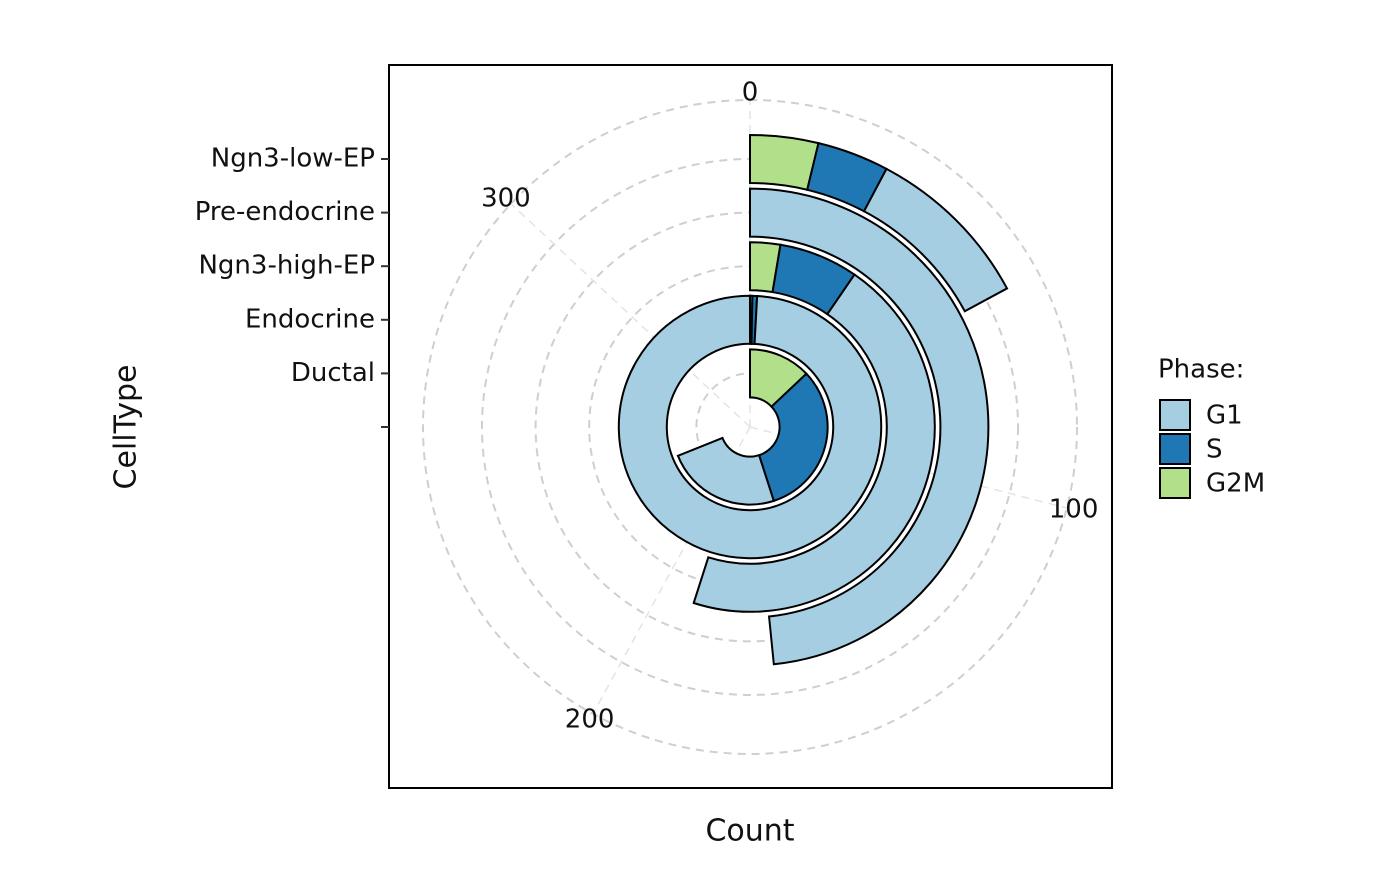  What do you see at coordinates (590, 719) in the screenshot?
I see `angle-tick-label: 200` at bounding box center [590, 719].